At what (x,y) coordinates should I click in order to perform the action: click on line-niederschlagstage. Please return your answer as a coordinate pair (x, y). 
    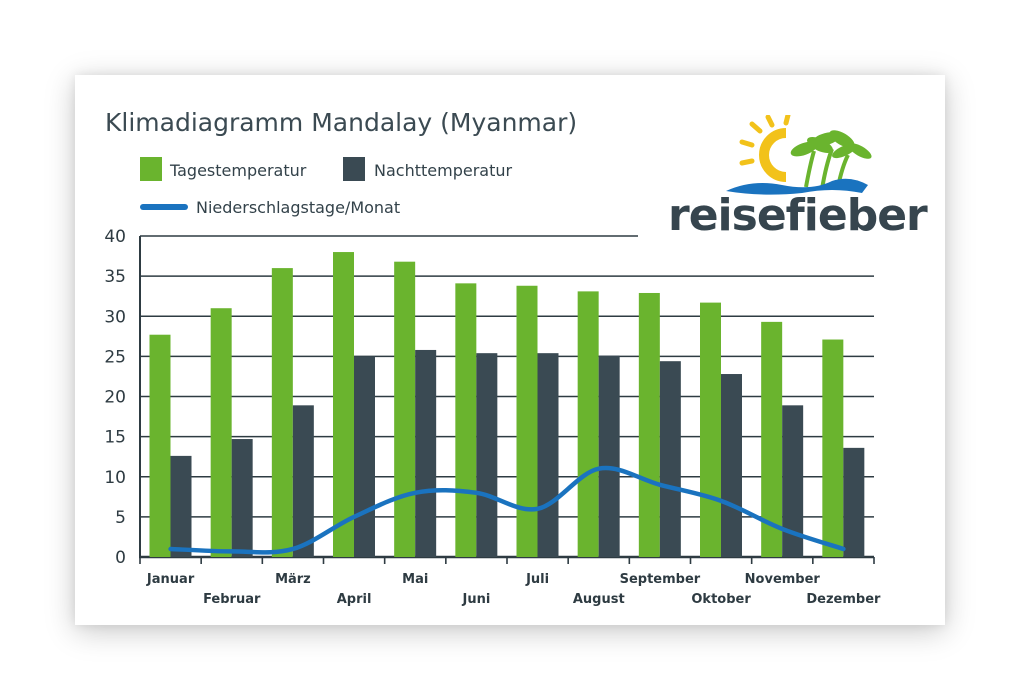
    Looking at the image, I should click on (507, 510).